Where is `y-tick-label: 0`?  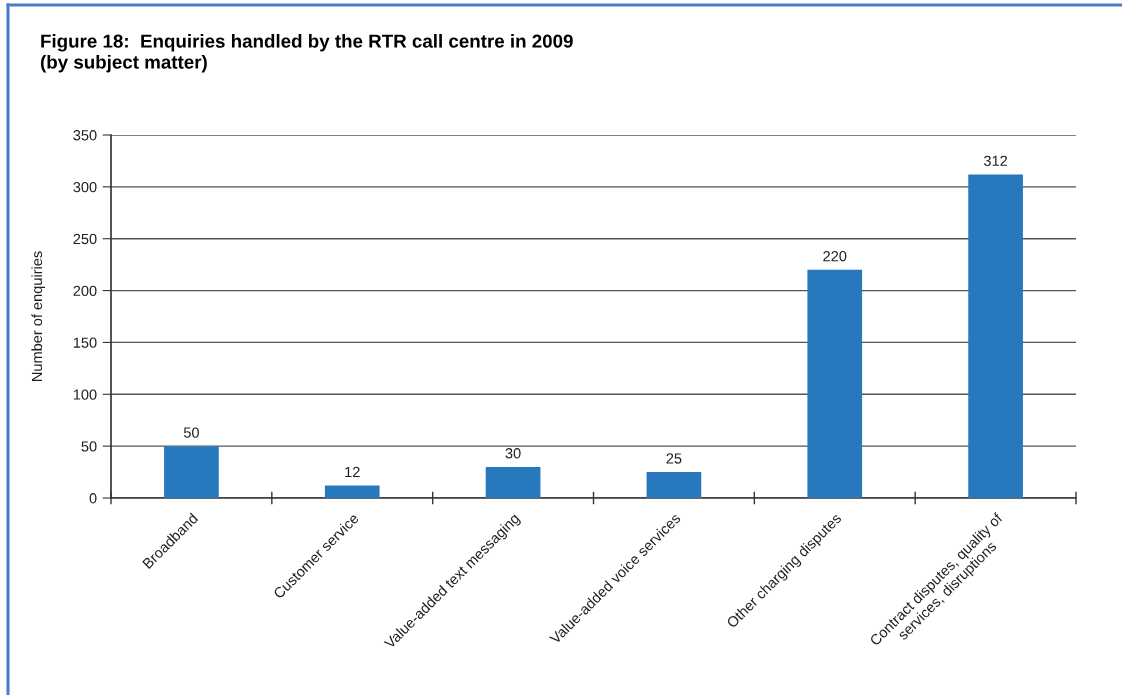 y-tick-label: 0 is located at coordinates (93, 498).